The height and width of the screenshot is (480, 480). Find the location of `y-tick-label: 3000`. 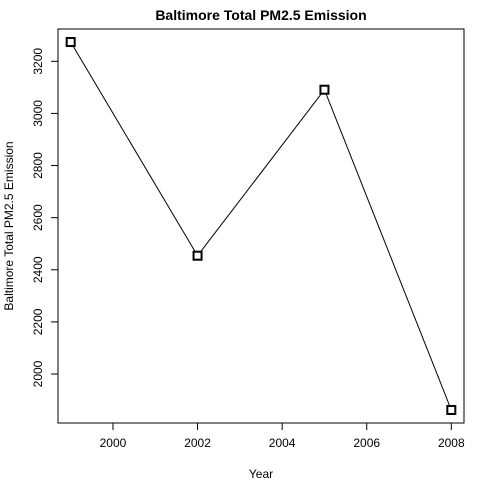

y-tick-label: 3000 is located at coordinates (38, 113).